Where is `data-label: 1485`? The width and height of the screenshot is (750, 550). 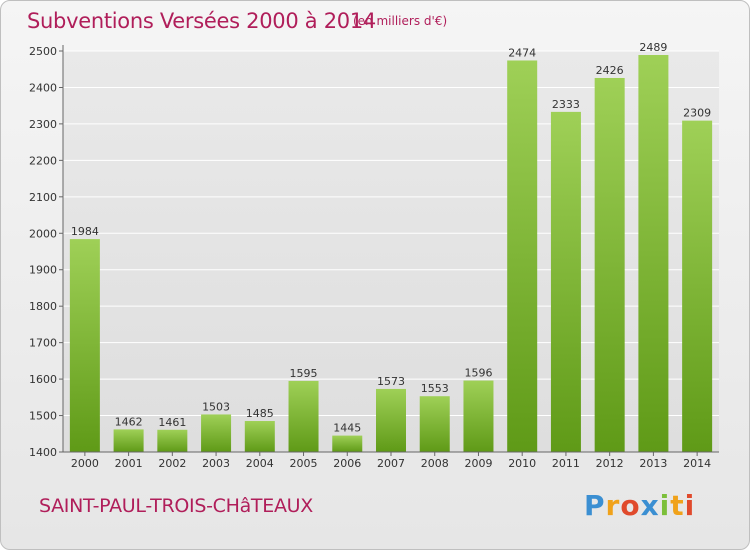
data-label: 1485 is located at coordinates (260, 413).